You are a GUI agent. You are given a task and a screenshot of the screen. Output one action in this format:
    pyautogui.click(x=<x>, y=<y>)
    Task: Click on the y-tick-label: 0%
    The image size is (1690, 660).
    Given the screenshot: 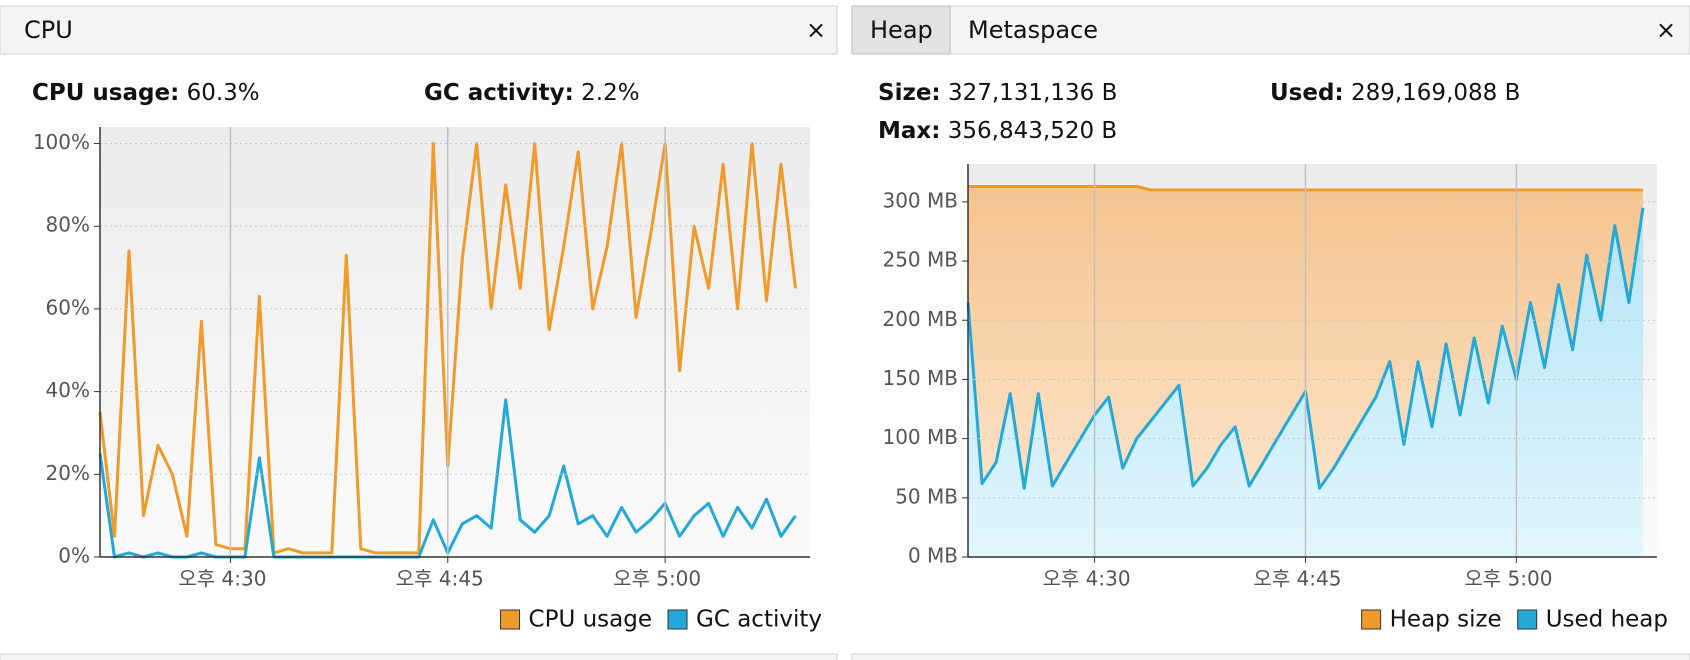 What is the action you would take?
    pyautogui.click(x=74, y=556)
    